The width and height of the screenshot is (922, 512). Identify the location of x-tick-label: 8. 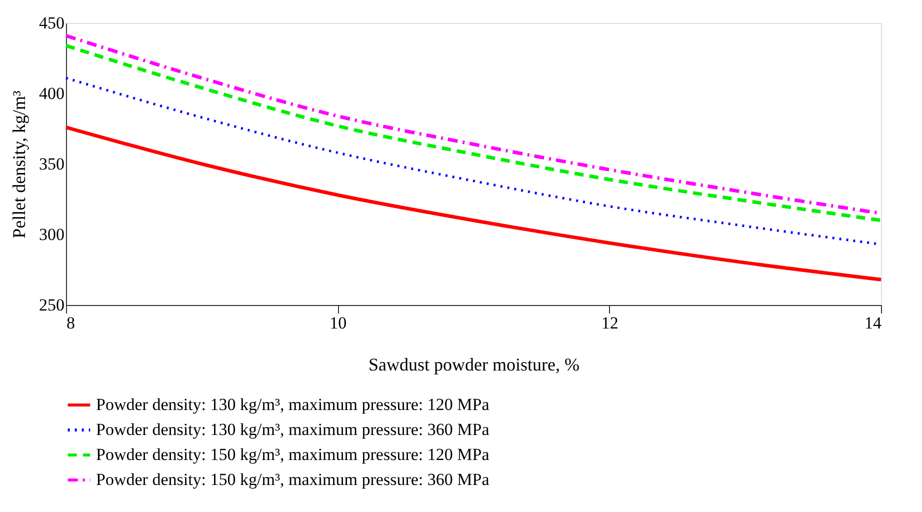
(70, 323).